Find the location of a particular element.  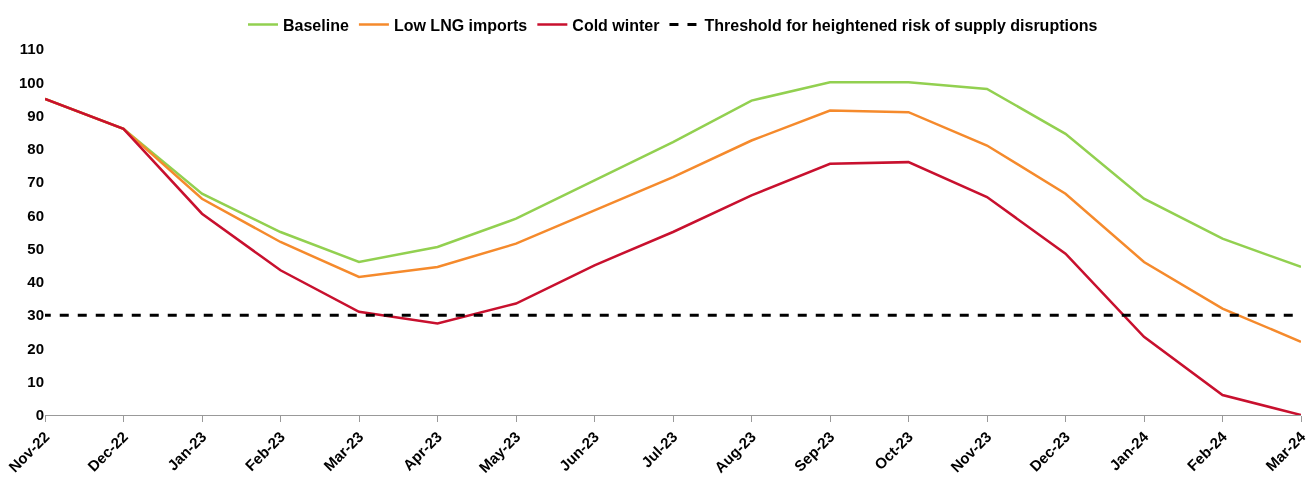

legend-label: Cold winter is located at coordinates (616, 25).